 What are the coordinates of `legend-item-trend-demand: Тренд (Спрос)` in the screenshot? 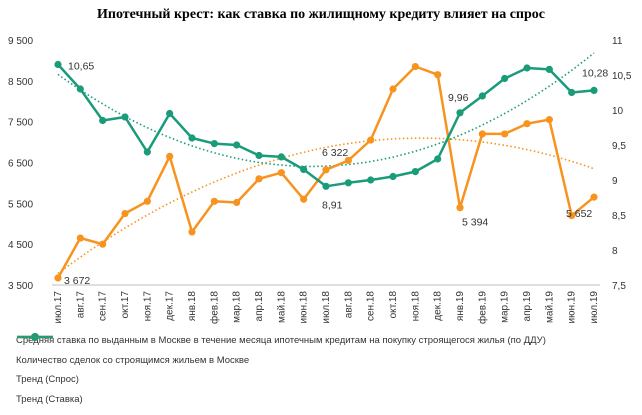 It's located at (281, 363).